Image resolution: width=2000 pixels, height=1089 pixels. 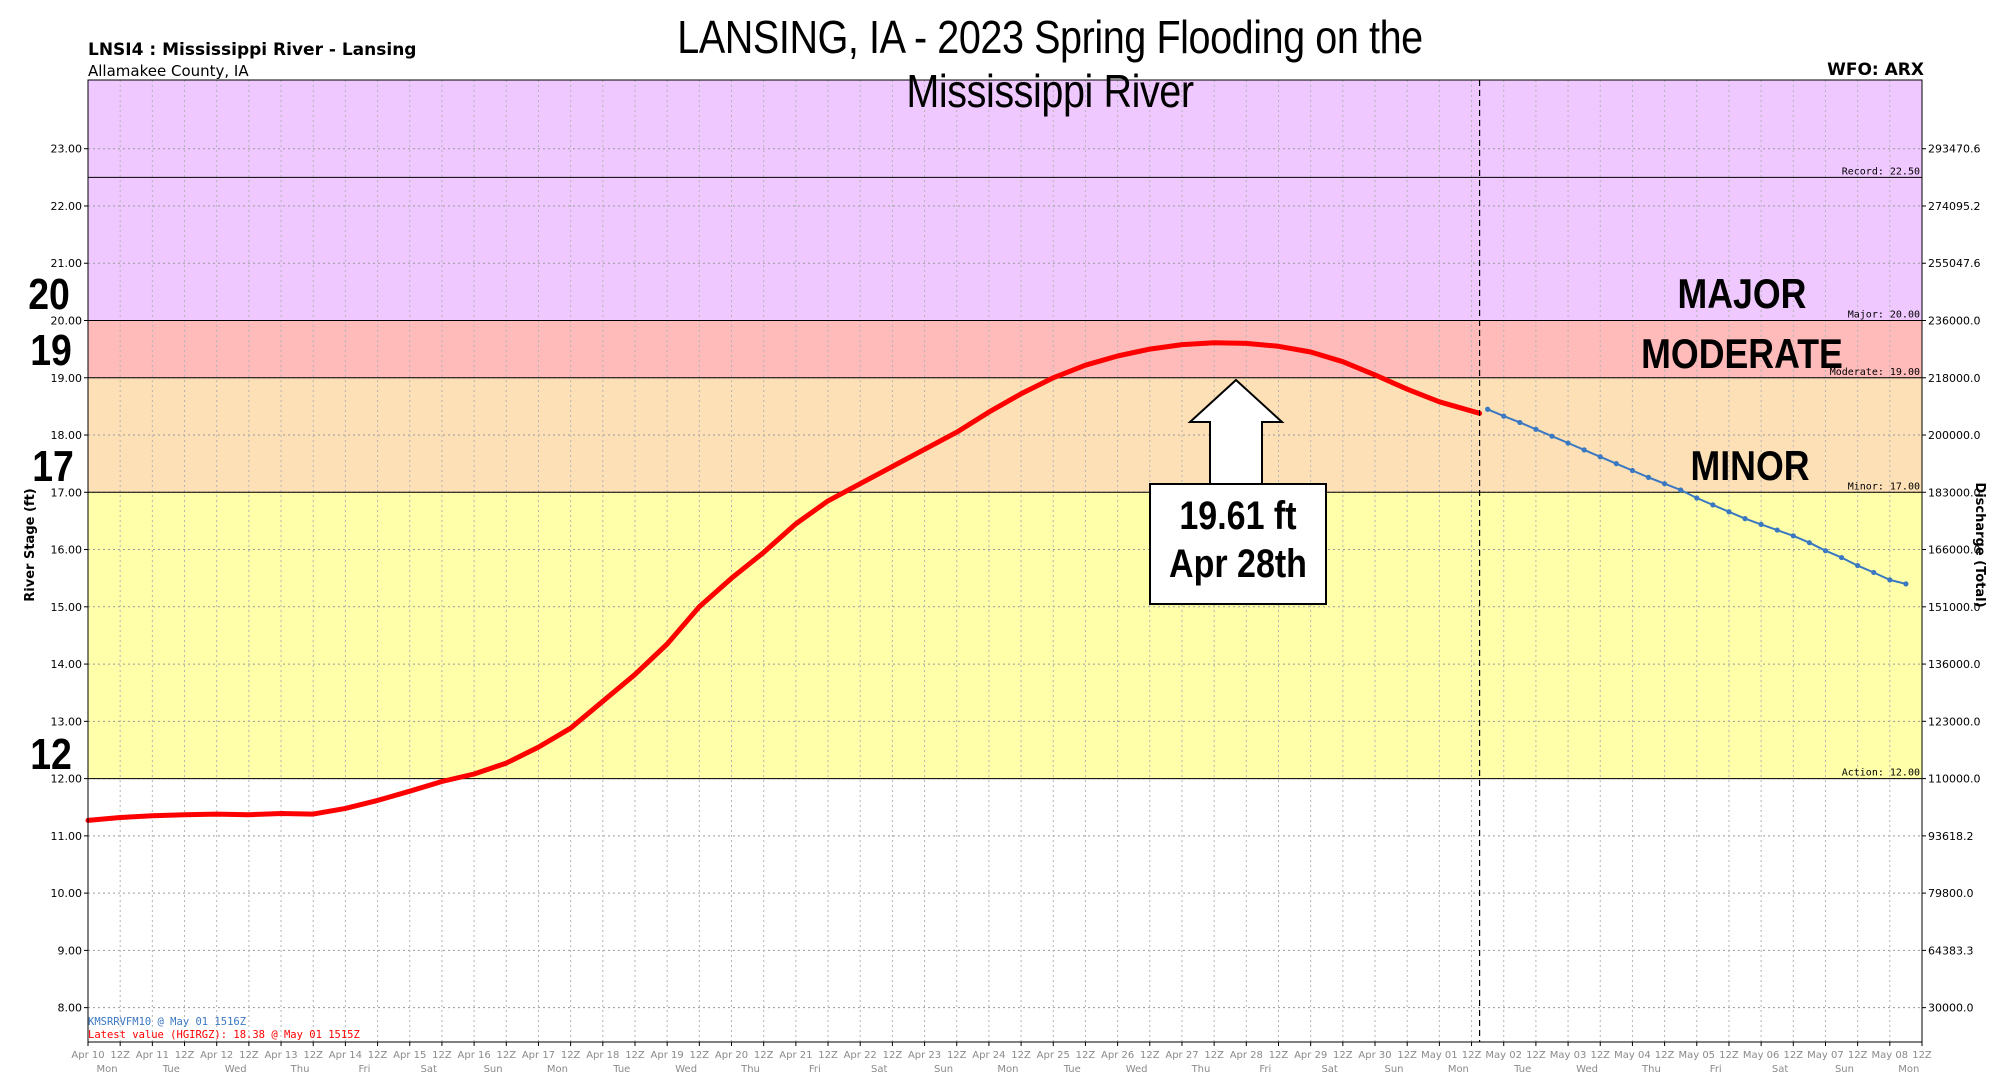 I want to click on crest-callout-stage: 19.61 ft, so click(x=1238, y=516).